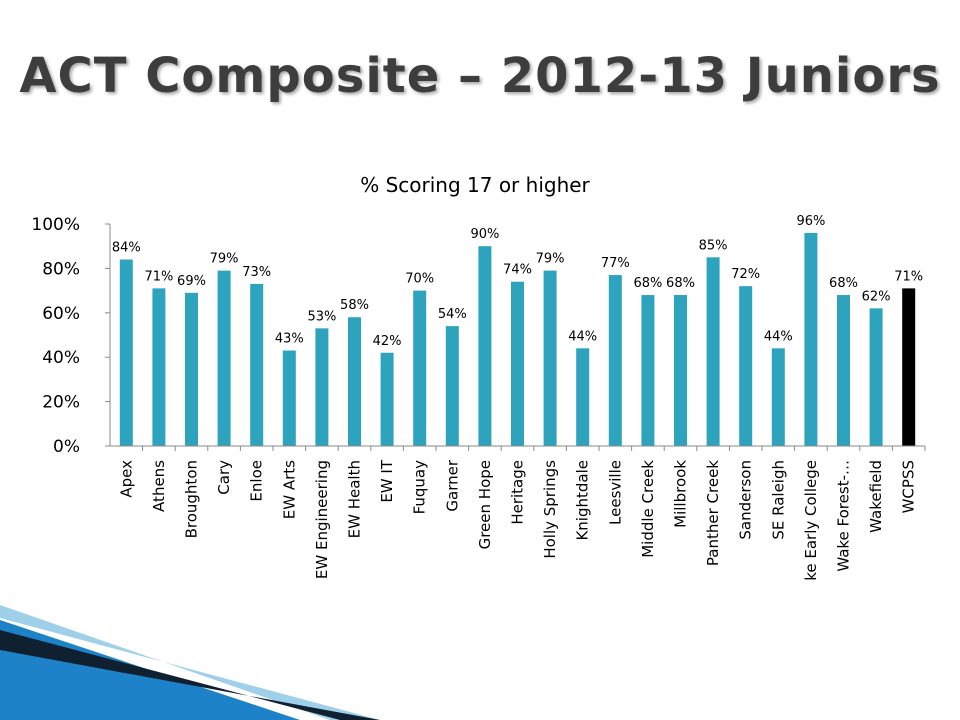 The image size is (960, 720). What do you see at coordinates (61, 358) in the screenshot?
I see `y-tick-label: 40%` at bounding box center [61, 358].